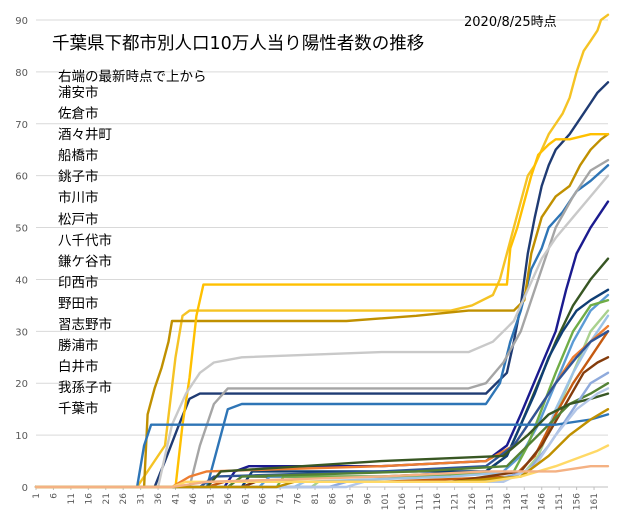  Describe the element at coordinates (21, 73) in the screenshot. I see `y-tick-label: 80` at that location.